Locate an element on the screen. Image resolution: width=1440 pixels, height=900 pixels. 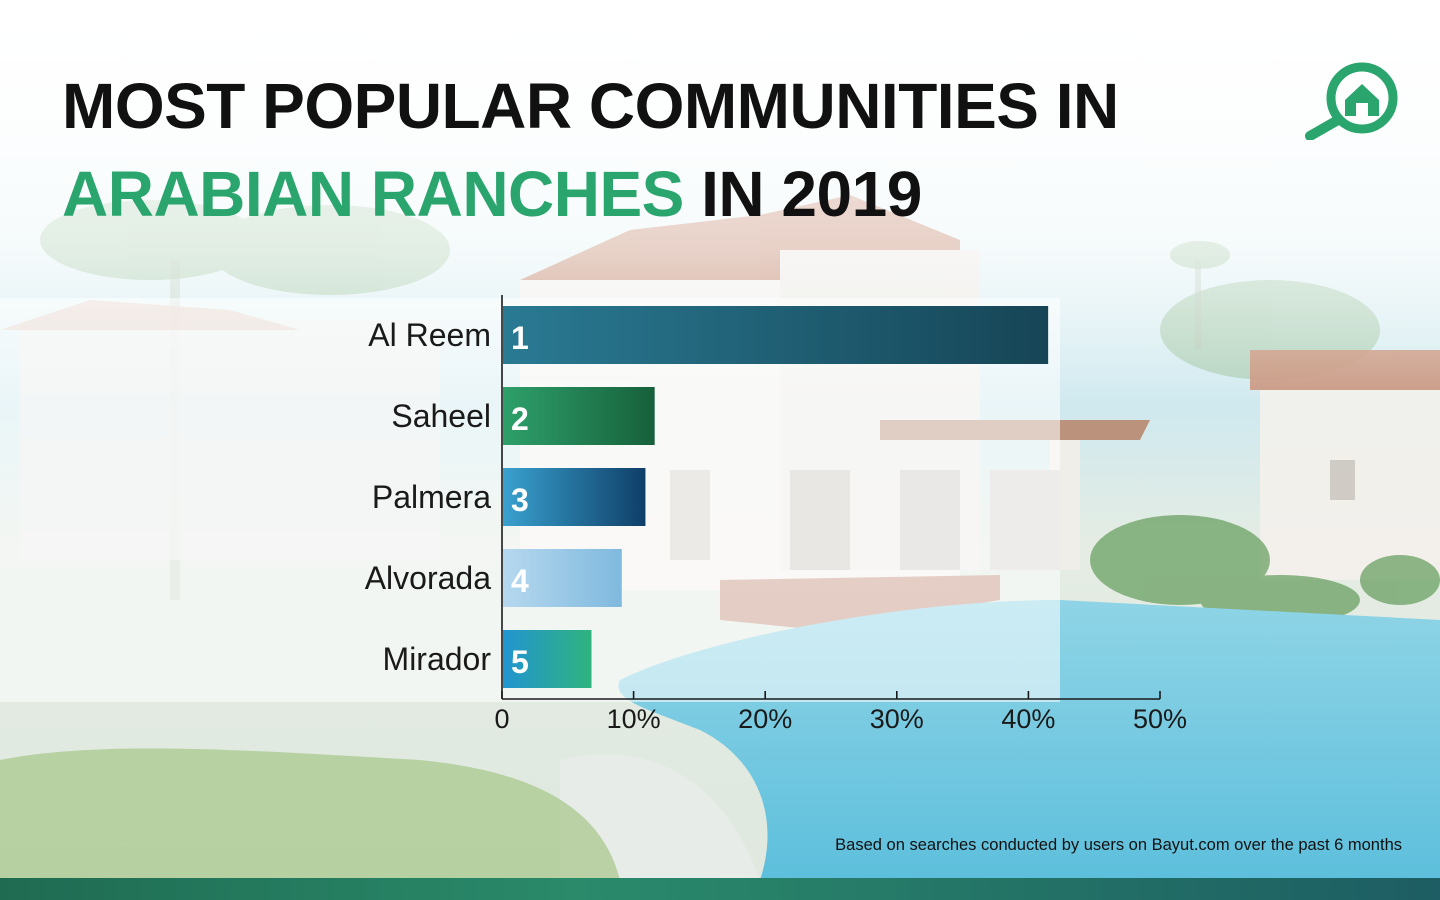
title-line-1: MOST POPULAR COMMUNITIES IN is located at coordinates (590, 106).